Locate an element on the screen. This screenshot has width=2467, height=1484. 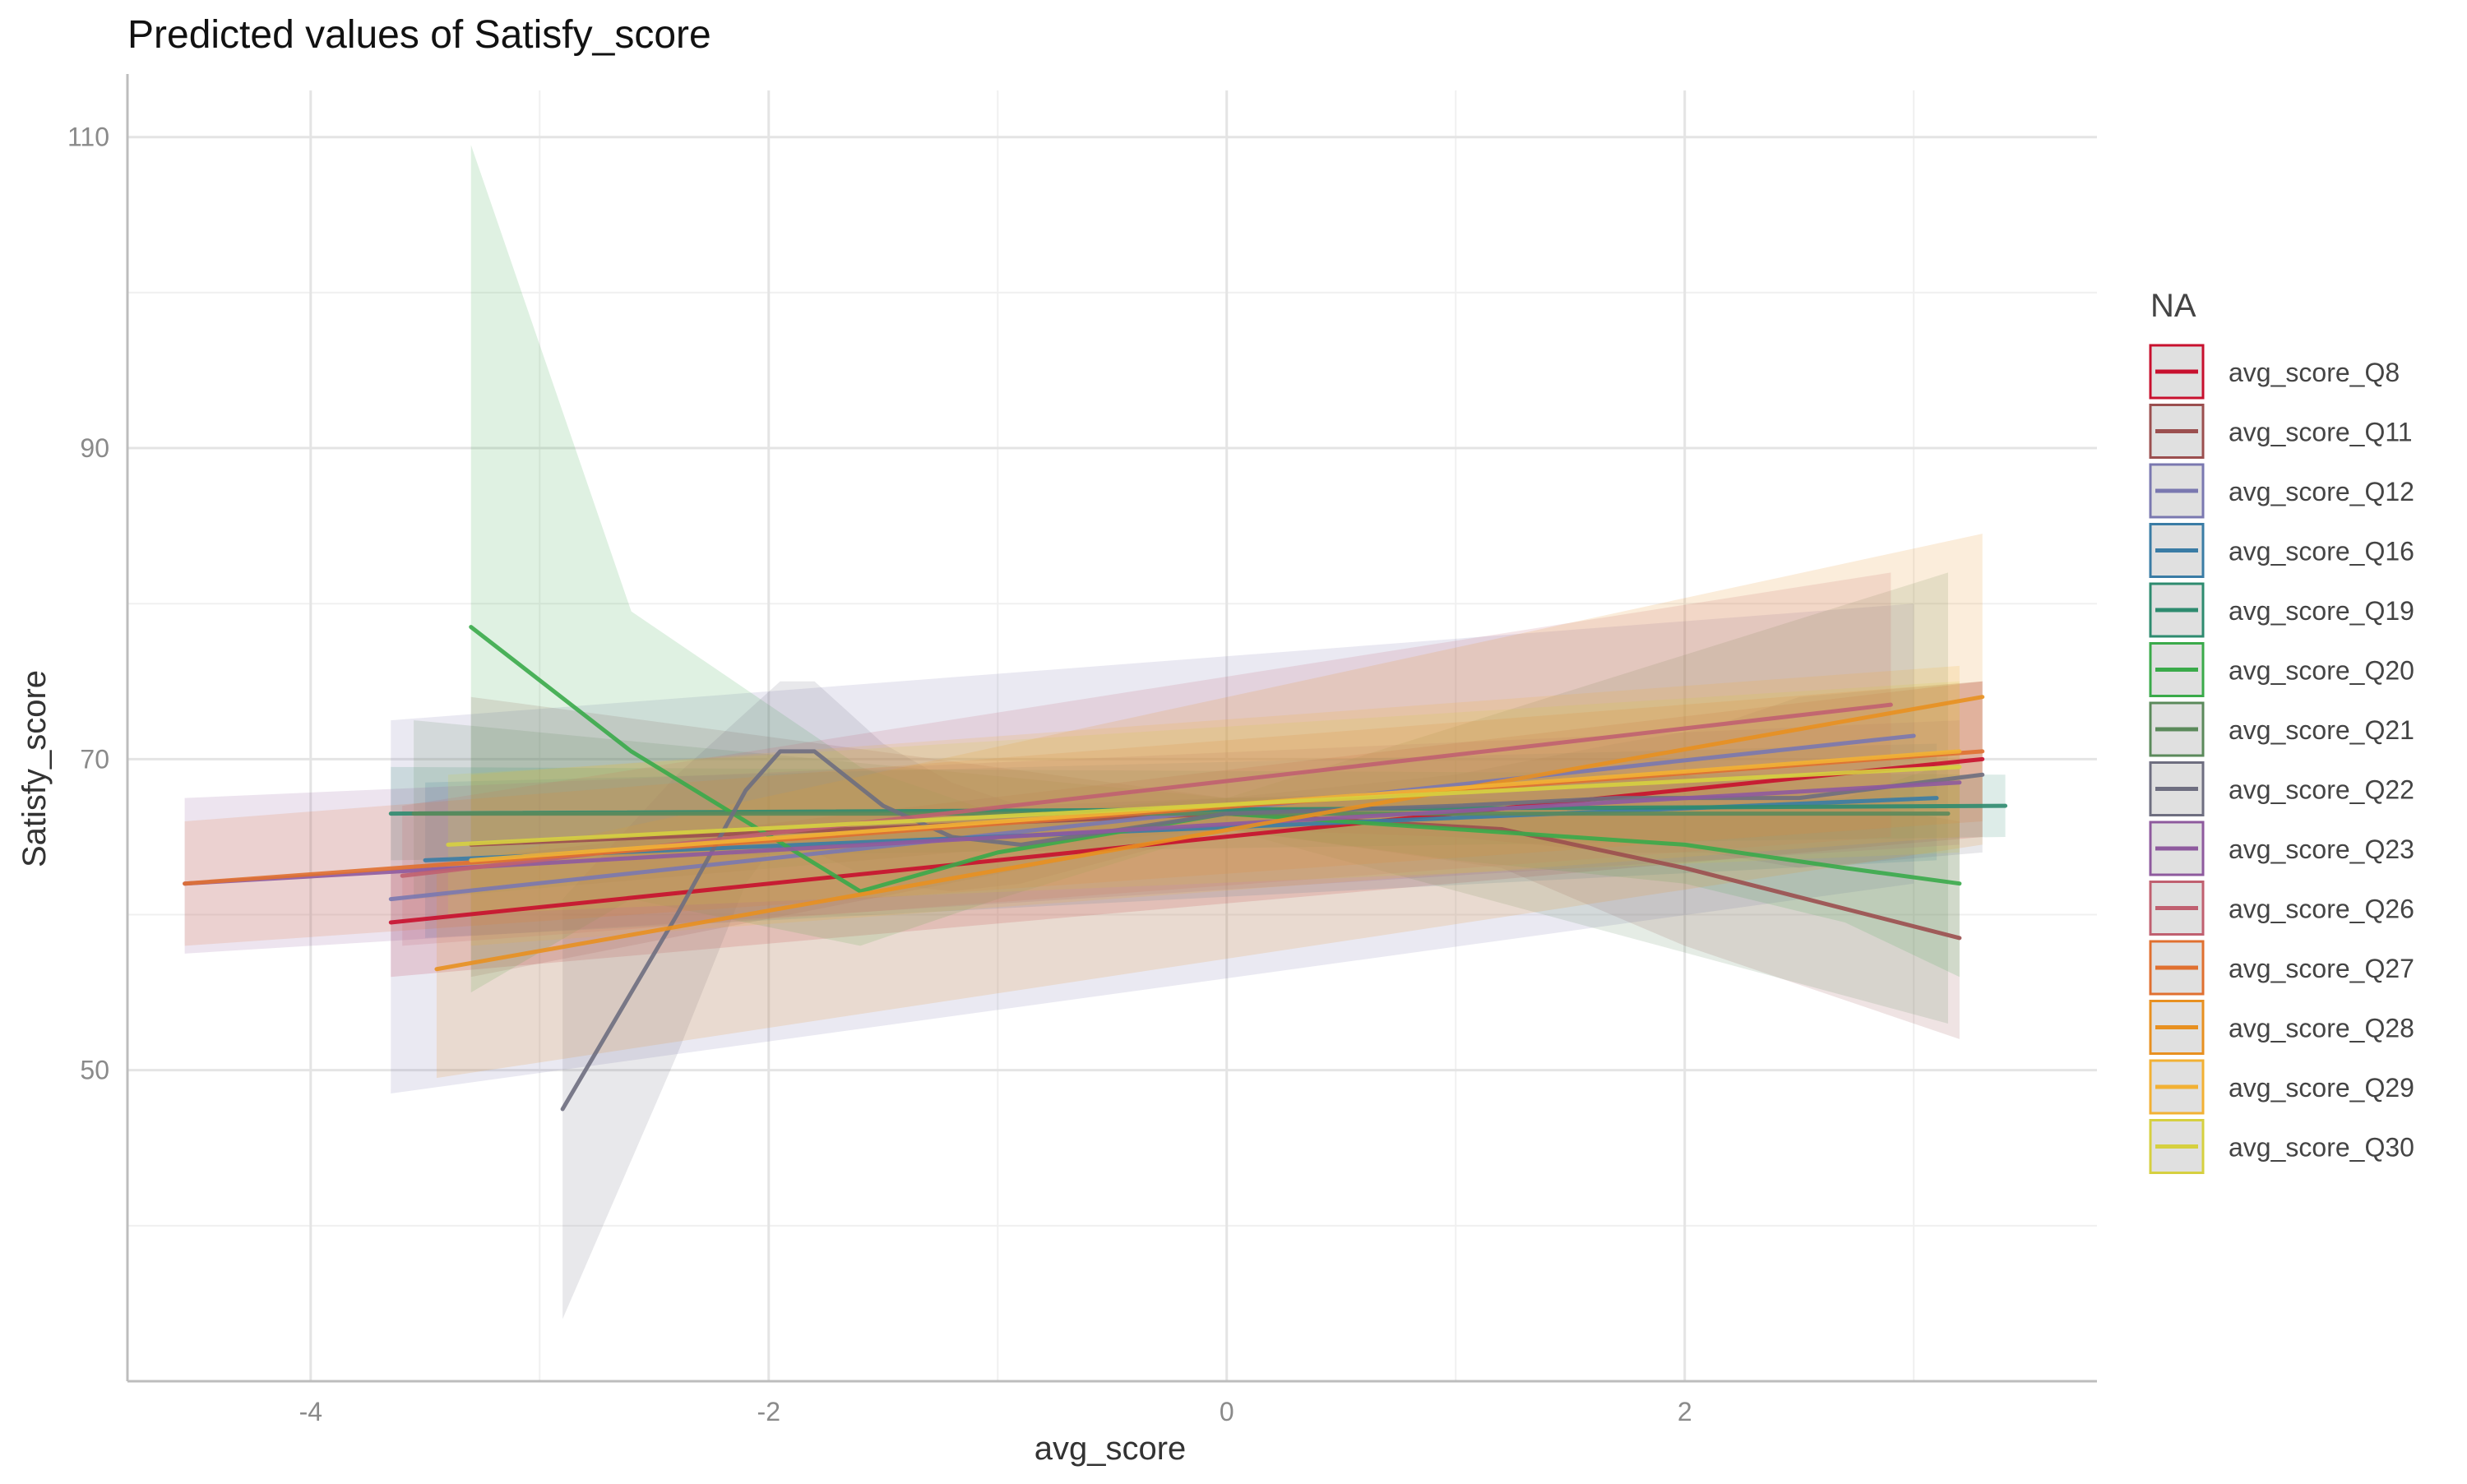
series-line-avg-score-q28 is located at coordinates (1209, 833).